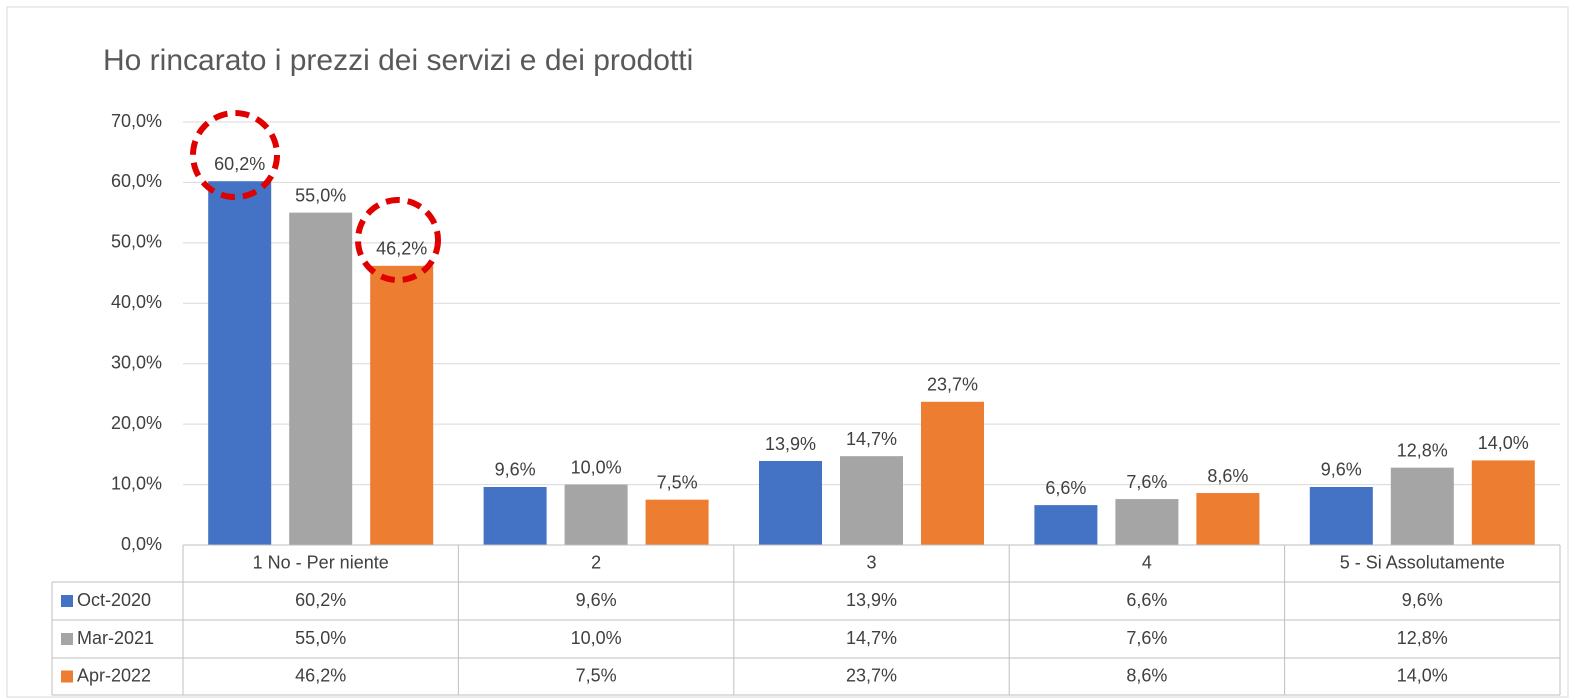 Image resolution: width=1575 pixels, height=700 pixels. I want to click on data-label: 14,7%, so click(871, 439).